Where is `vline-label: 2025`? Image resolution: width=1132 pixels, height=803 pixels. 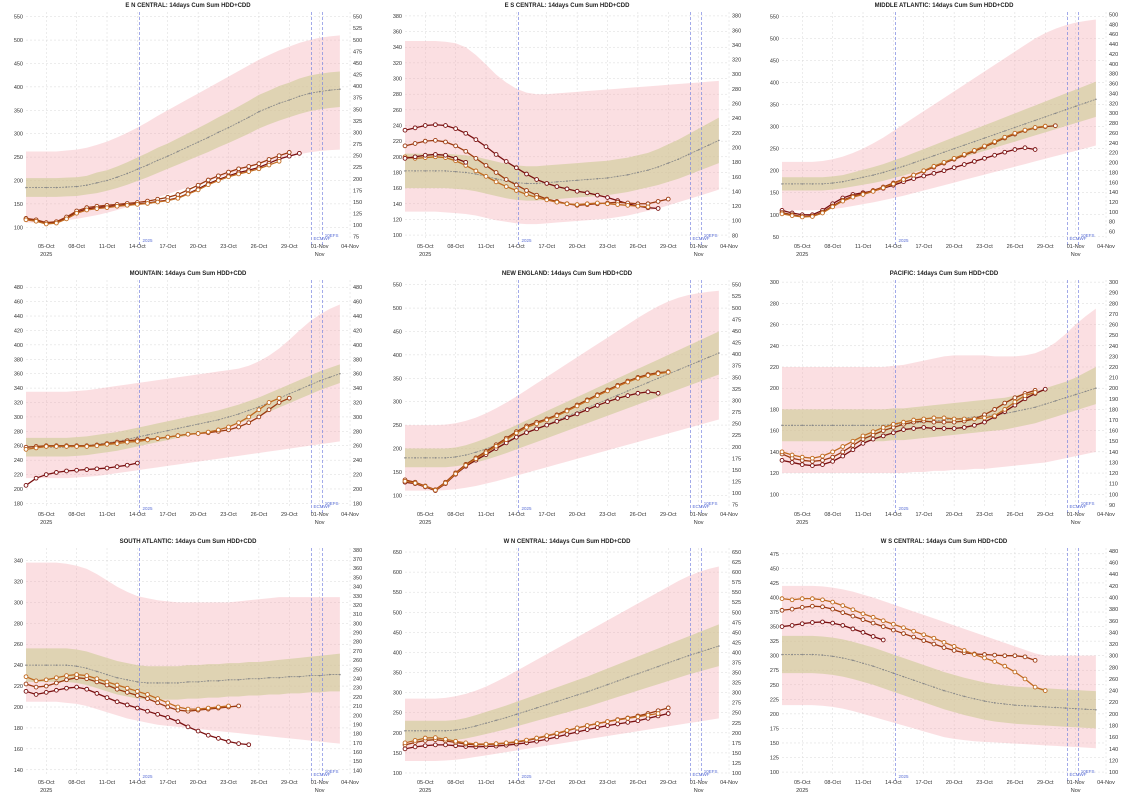 vline-label: 2025 is located at coordinates (147, 240).